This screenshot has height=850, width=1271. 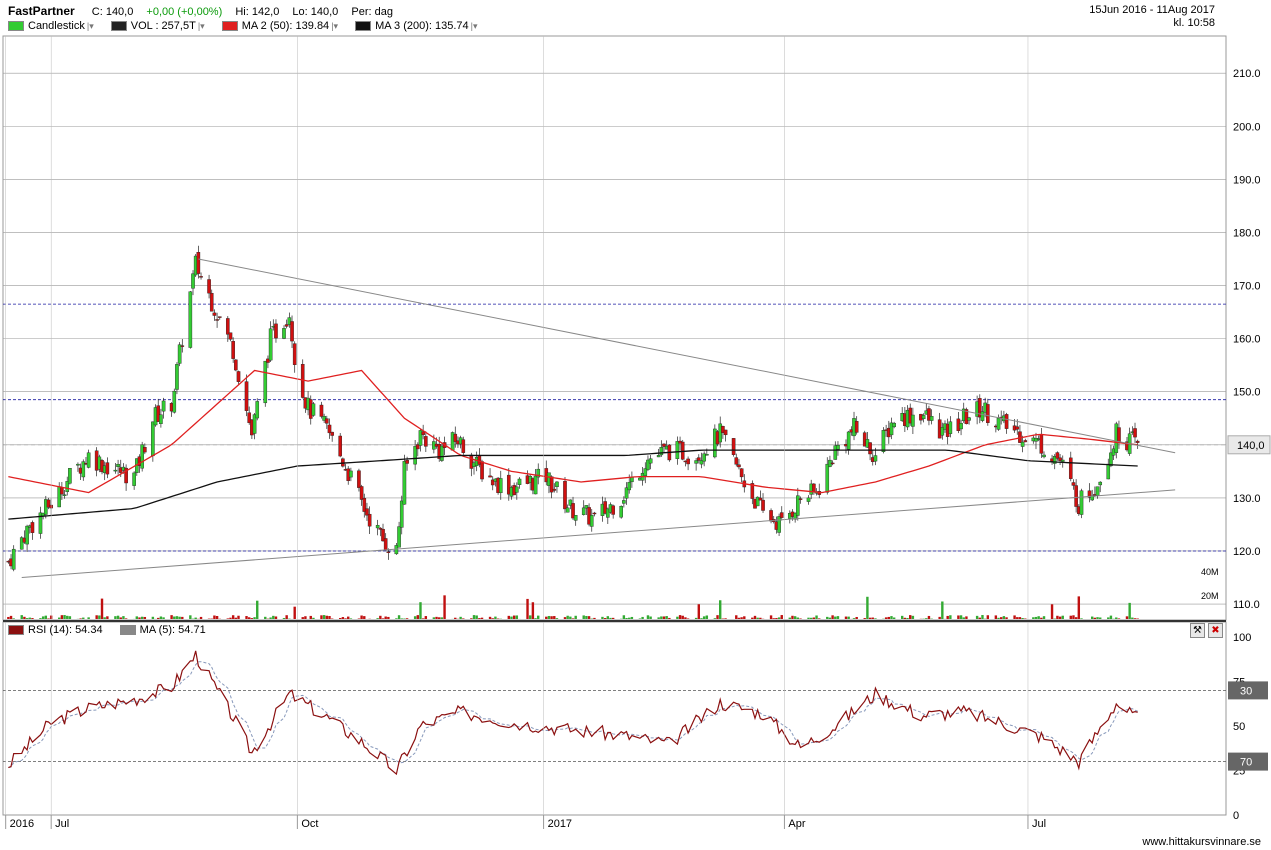 I want to click on rsi-tick-label: 100, so click(x=1242, y=638).